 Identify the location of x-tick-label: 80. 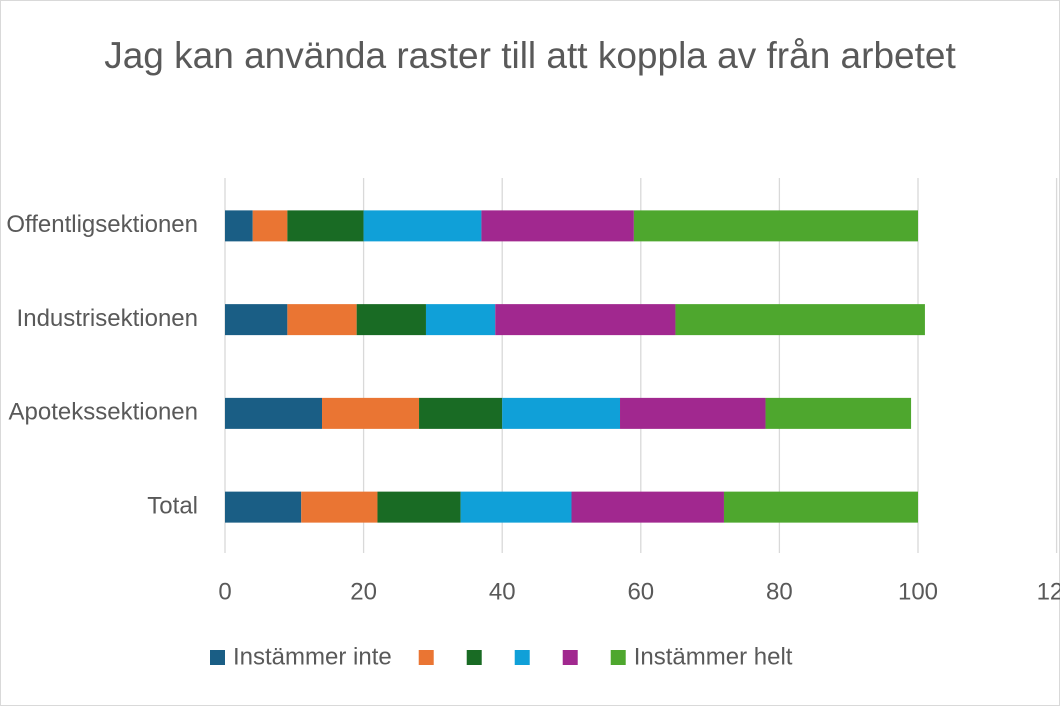
(779, 591).